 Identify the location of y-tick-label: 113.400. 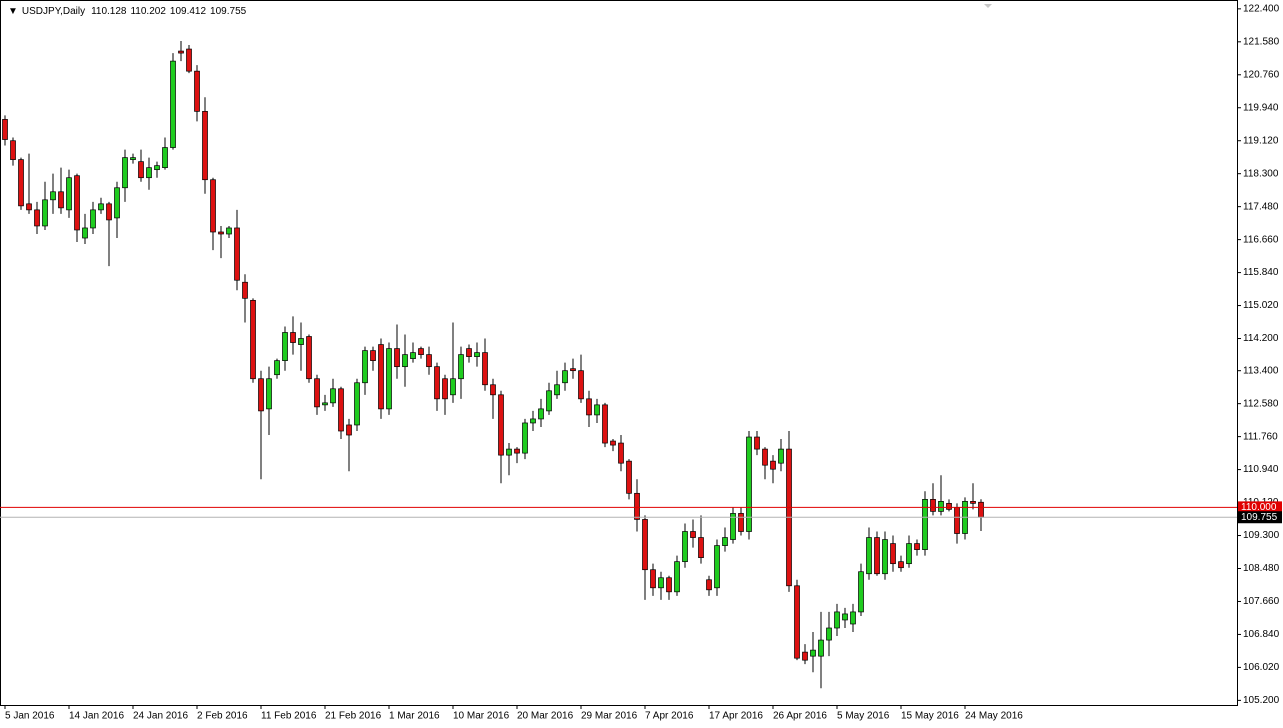
(1261, 370).